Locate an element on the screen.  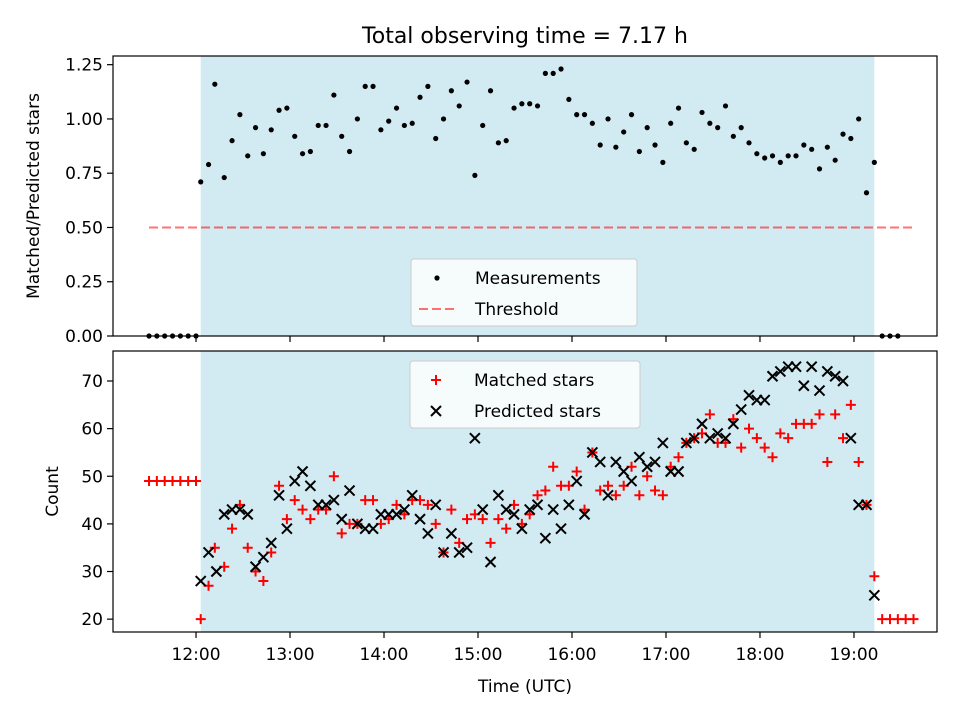
ratio-x-axis is located at coordinates (525, 339).